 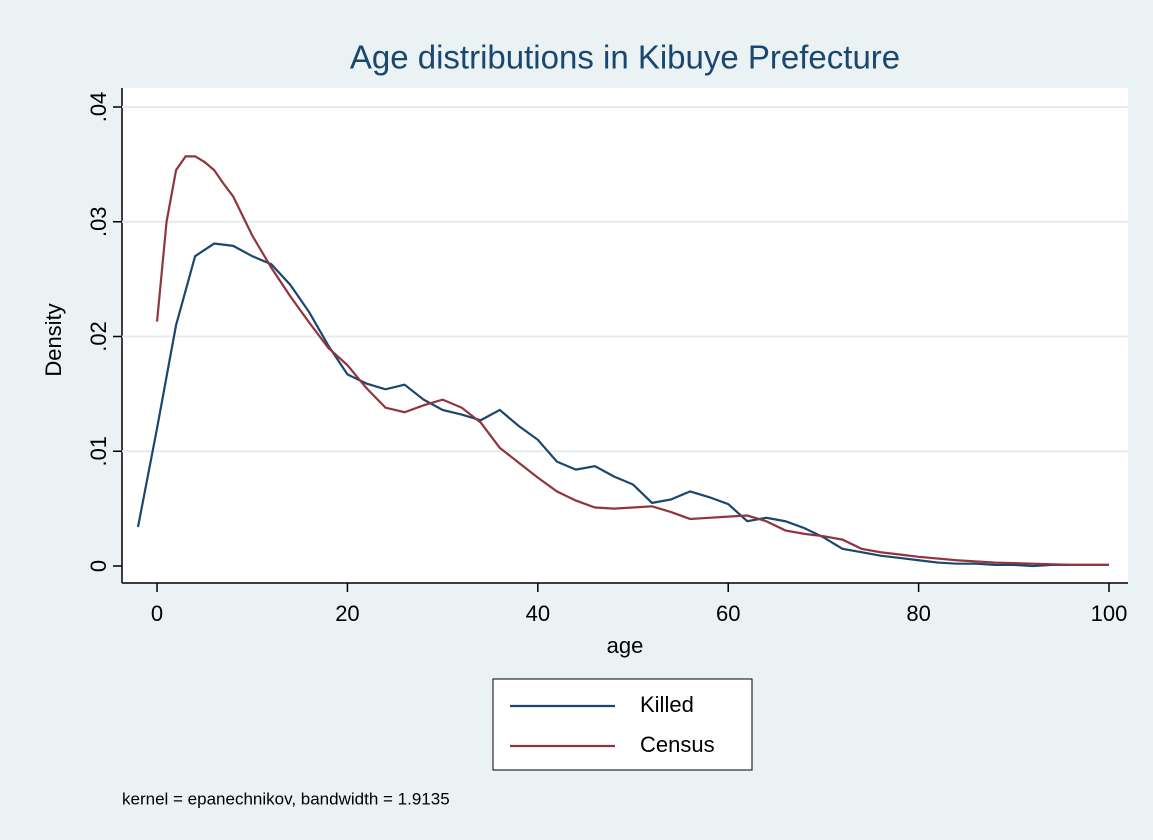 I want to click on x-tick-label: 40, so click(x=538, y=613).